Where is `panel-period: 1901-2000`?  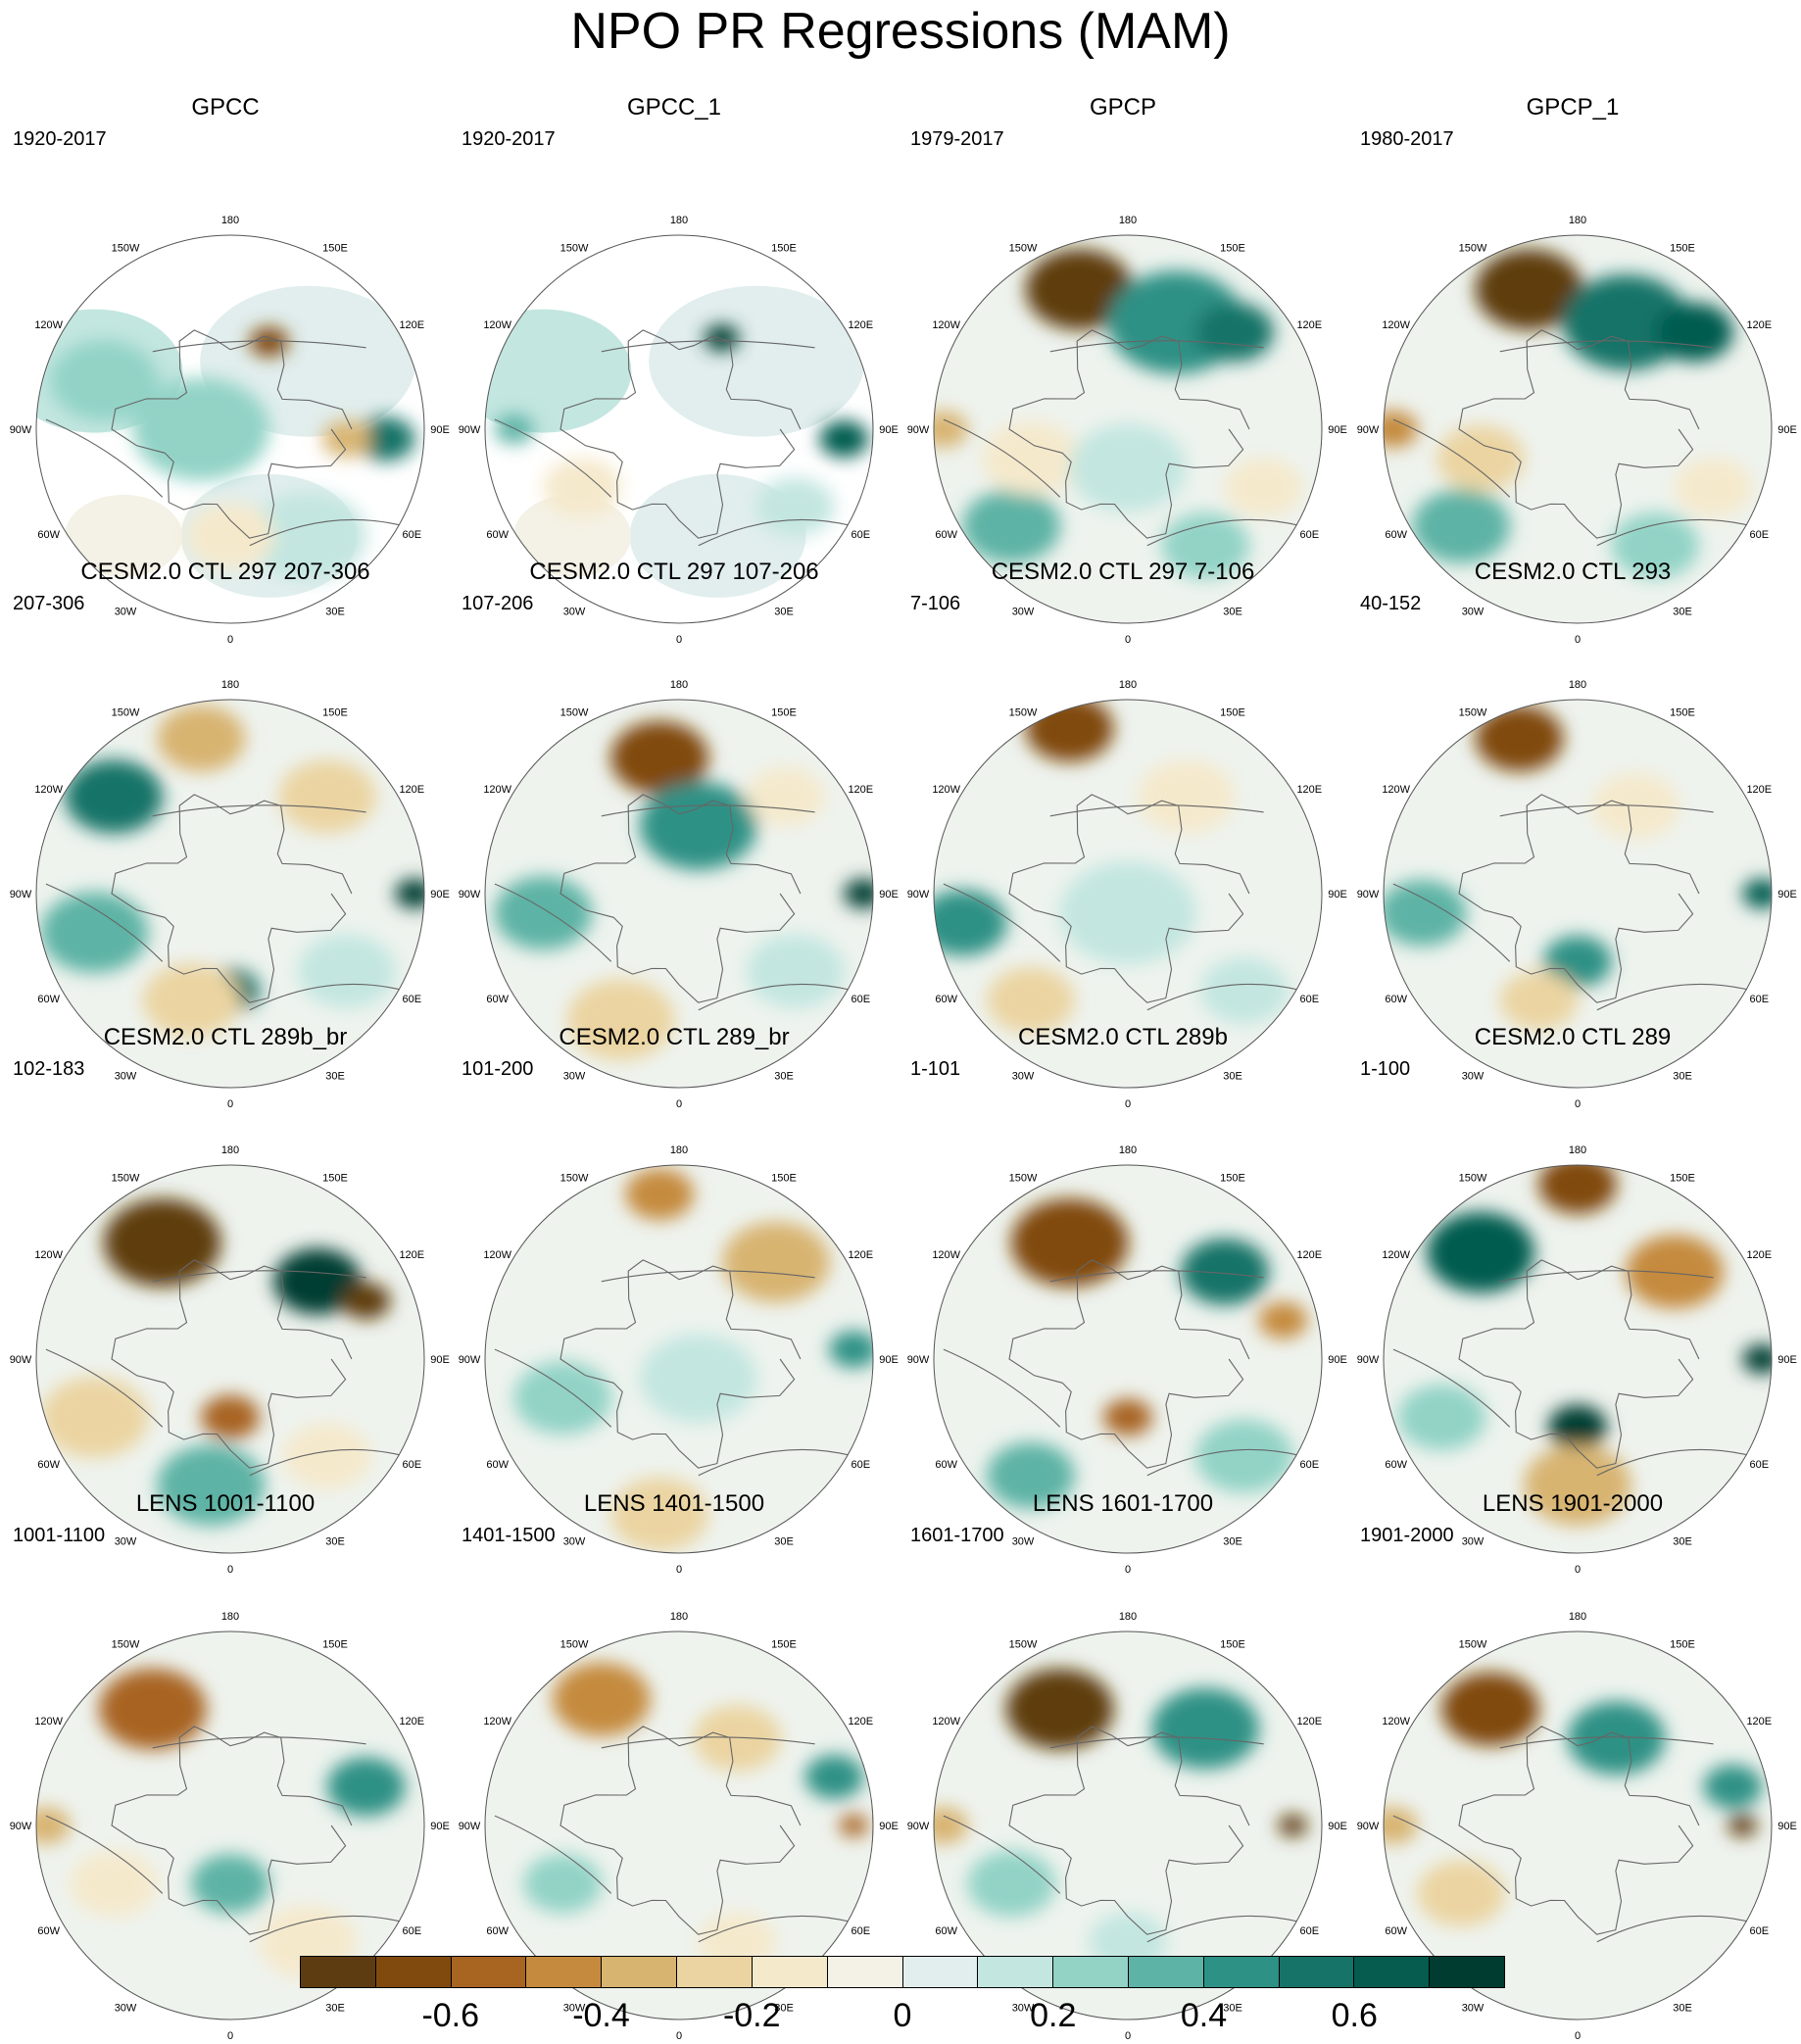
panel-period: 1901-2000 is located at coordinates (1407, 1536).